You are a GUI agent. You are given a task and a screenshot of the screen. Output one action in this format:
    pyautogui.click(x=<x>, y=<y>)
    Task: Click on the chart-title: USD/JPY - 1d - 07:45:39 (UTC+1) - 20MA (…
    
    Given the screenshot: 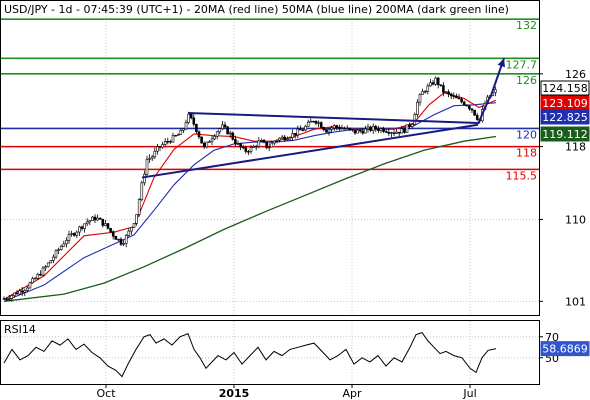 What is the action you would take?
    pyautogui.click(x=256, y=9)
    